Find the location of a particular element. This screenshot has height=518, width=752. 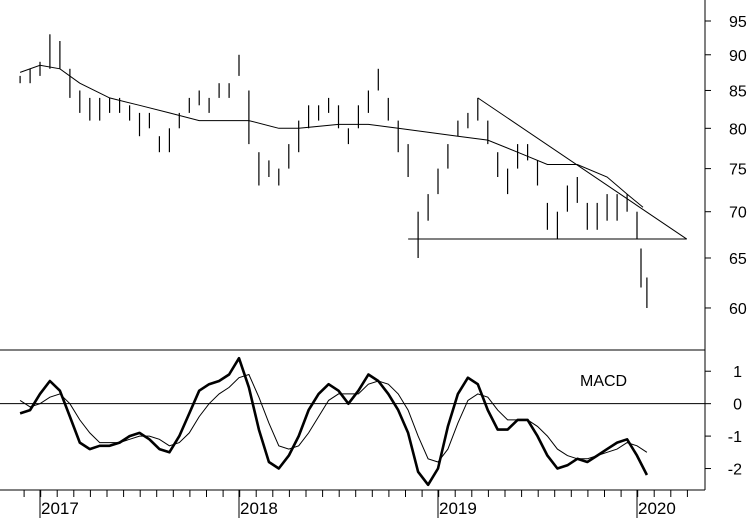

macd-tick-label: 1 is located at coordinates (737, 372).